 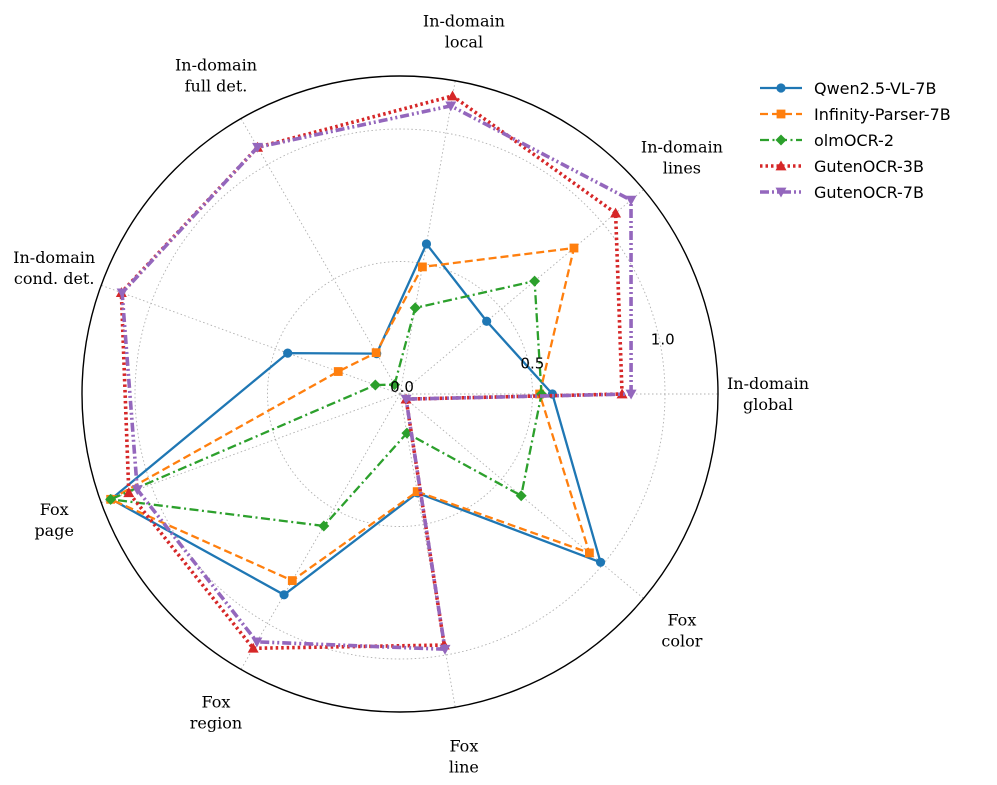 What do you see at coordinates (681, 631) in the screenshot?
I see `axis-label: Fox color` at bounding box center [681, 631].